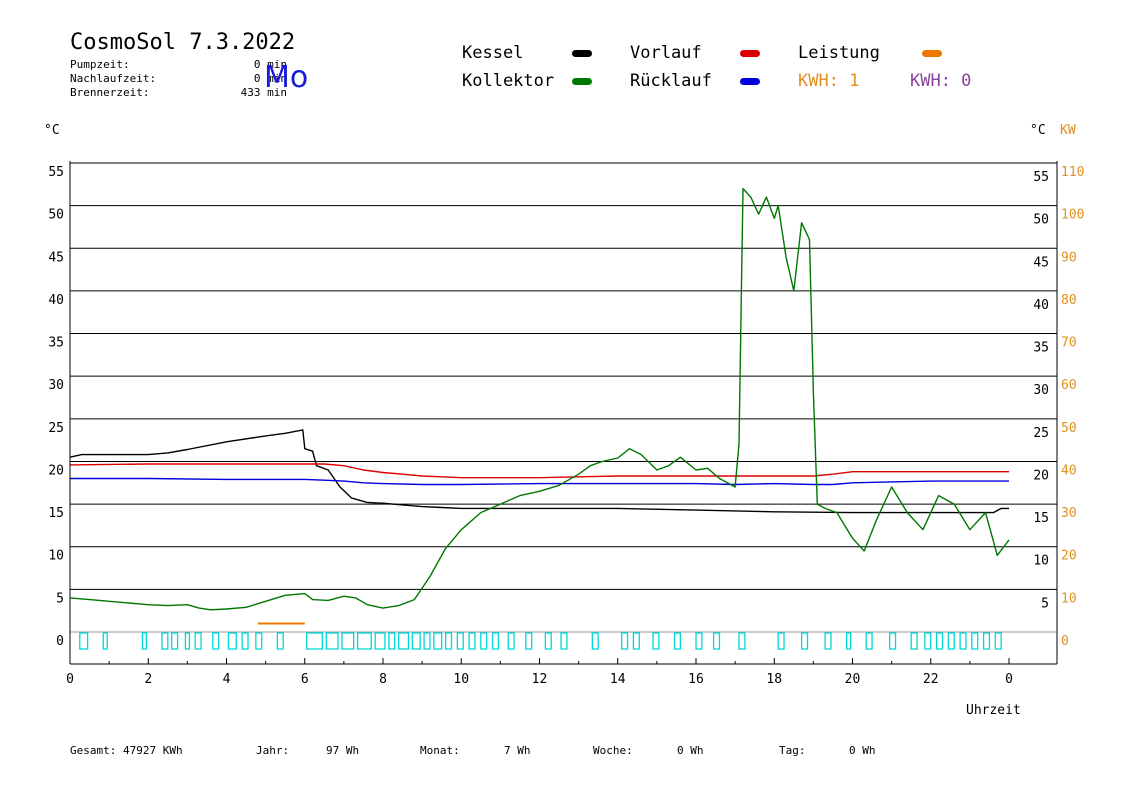 Image resolution: width=1148 pixels, height=812 pixels. I want to click on y-tick-label-right: 15, so click(1041, 518).